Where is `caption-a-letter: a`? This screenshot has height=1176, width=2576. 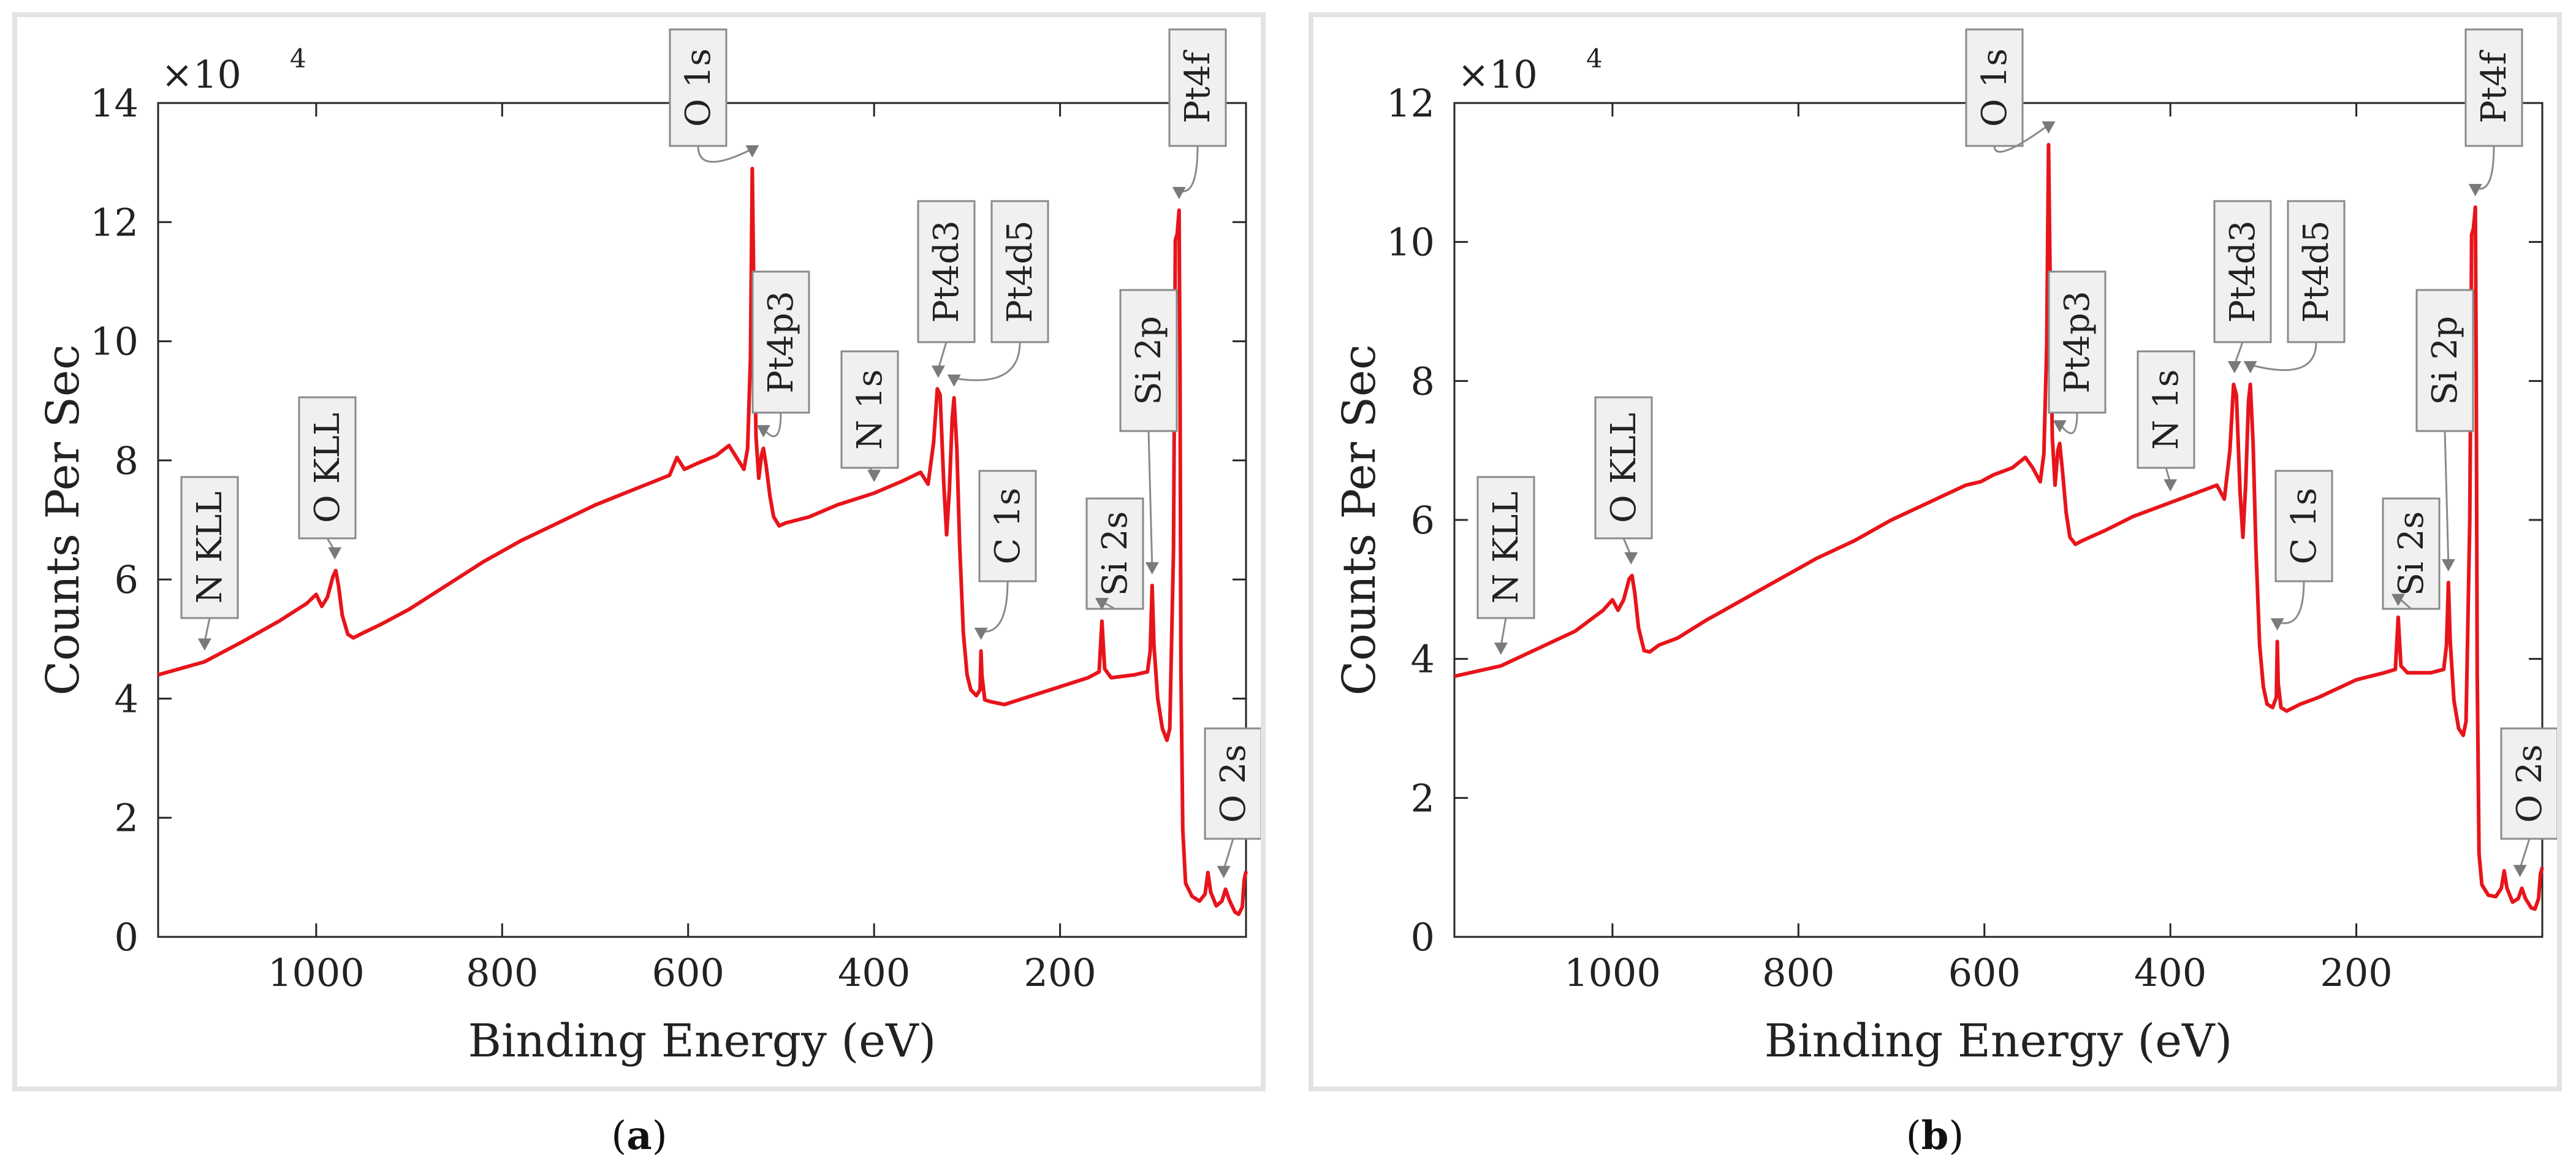
caption-a-letter: a is located at coordinates (639, 1136).